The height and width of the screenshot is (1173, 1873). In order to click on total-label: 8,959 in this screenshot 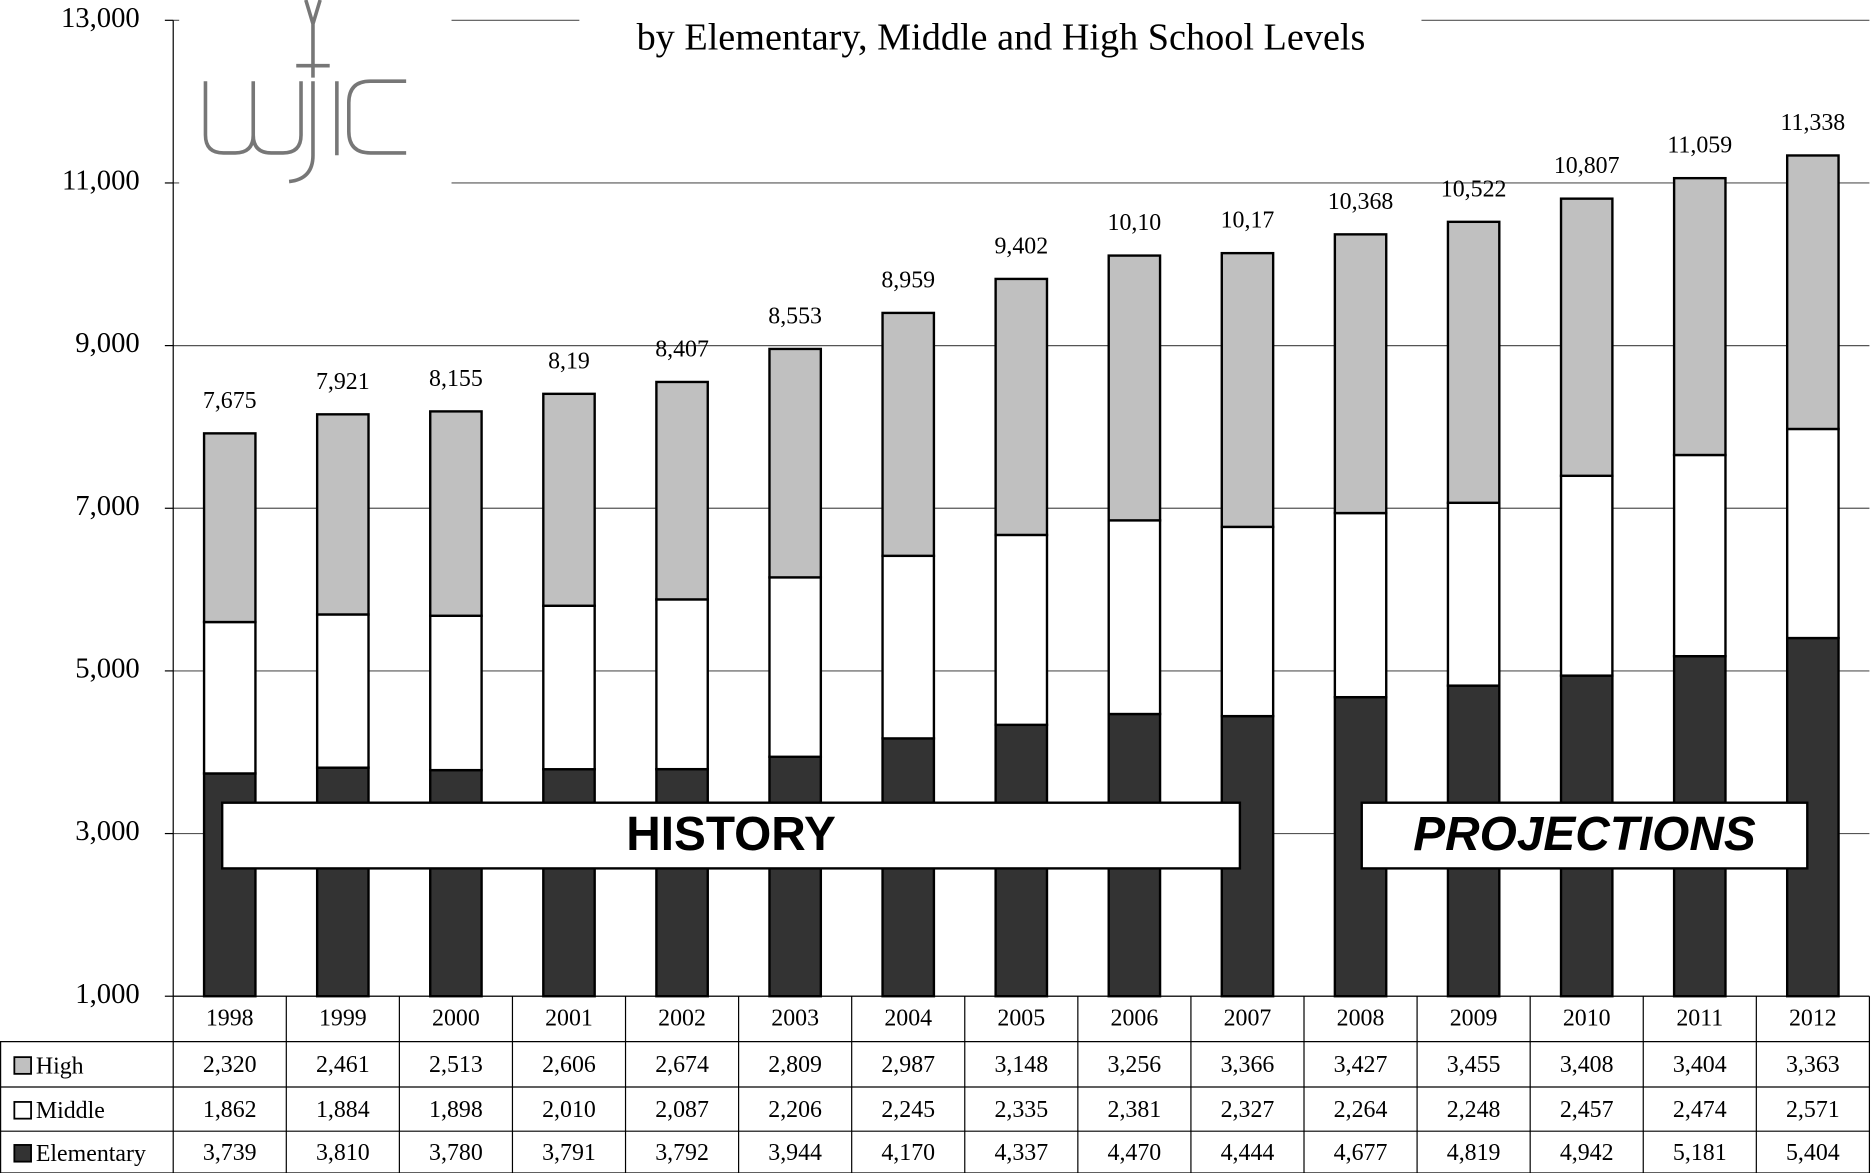, I will do `click(908, 280)`.